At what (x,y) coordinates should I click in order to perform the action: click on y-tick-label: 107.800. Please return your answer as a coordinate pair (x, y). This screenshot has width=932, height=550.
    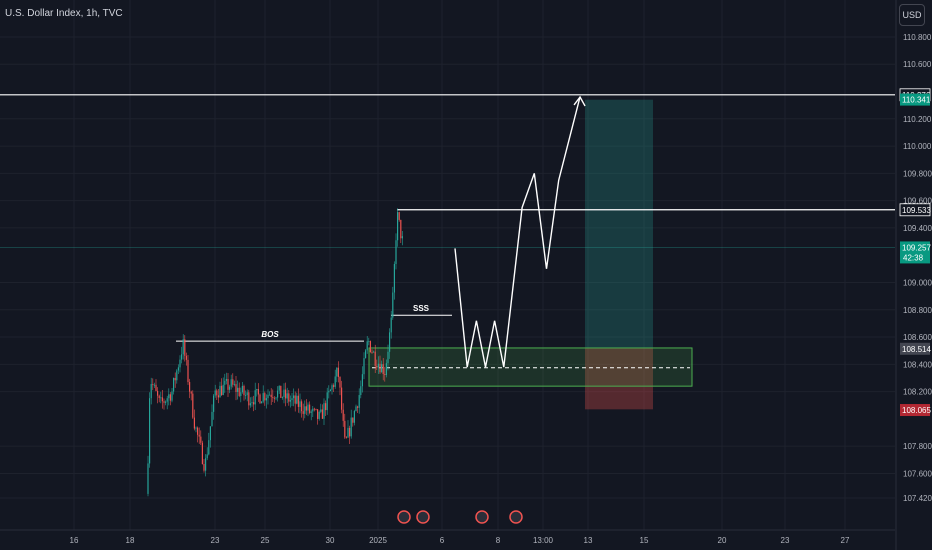
    Looking at the image, I should click on (917, 446).